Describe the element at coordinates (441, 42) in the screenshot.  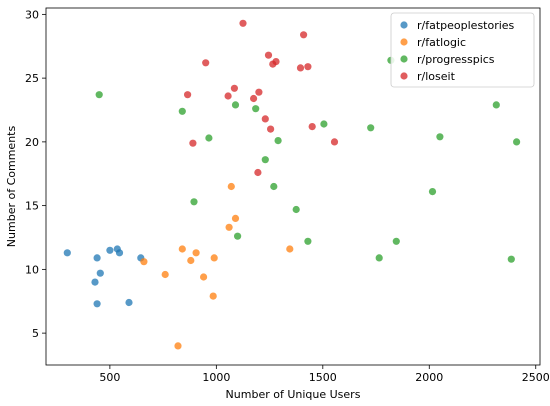
I see `legend-entry-label: r/fatlogic` at that location.